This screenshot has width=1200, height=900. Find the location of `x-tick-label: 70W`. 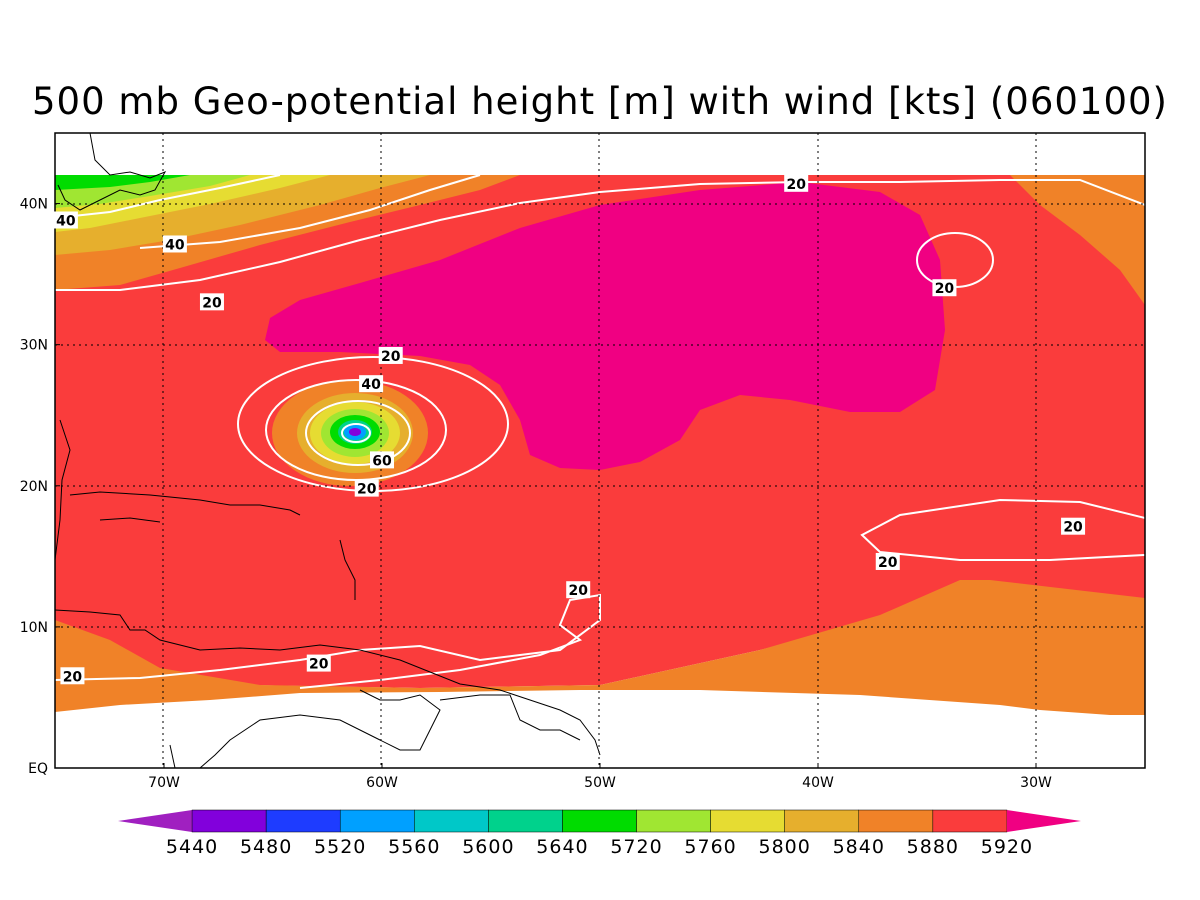

x-tick-label: 70W is located at coordinates (164, 783).